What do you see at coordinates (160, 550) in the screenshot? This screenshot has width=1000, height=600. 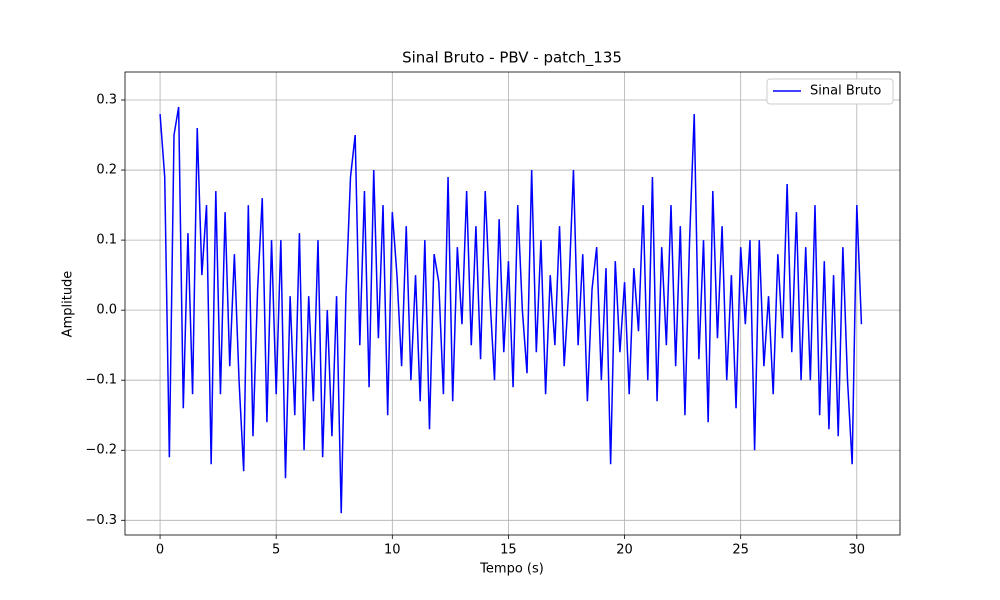 I see `x-tick-label: 0` at bounding box center [160, 550].